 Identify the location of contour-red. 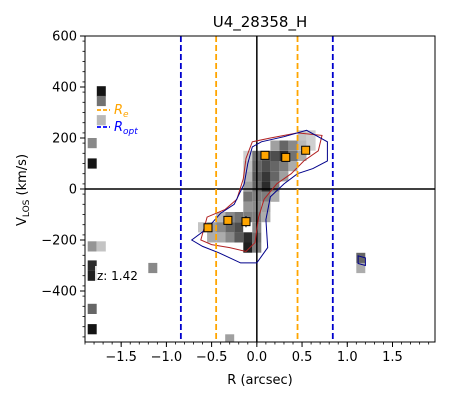
(261, 192).